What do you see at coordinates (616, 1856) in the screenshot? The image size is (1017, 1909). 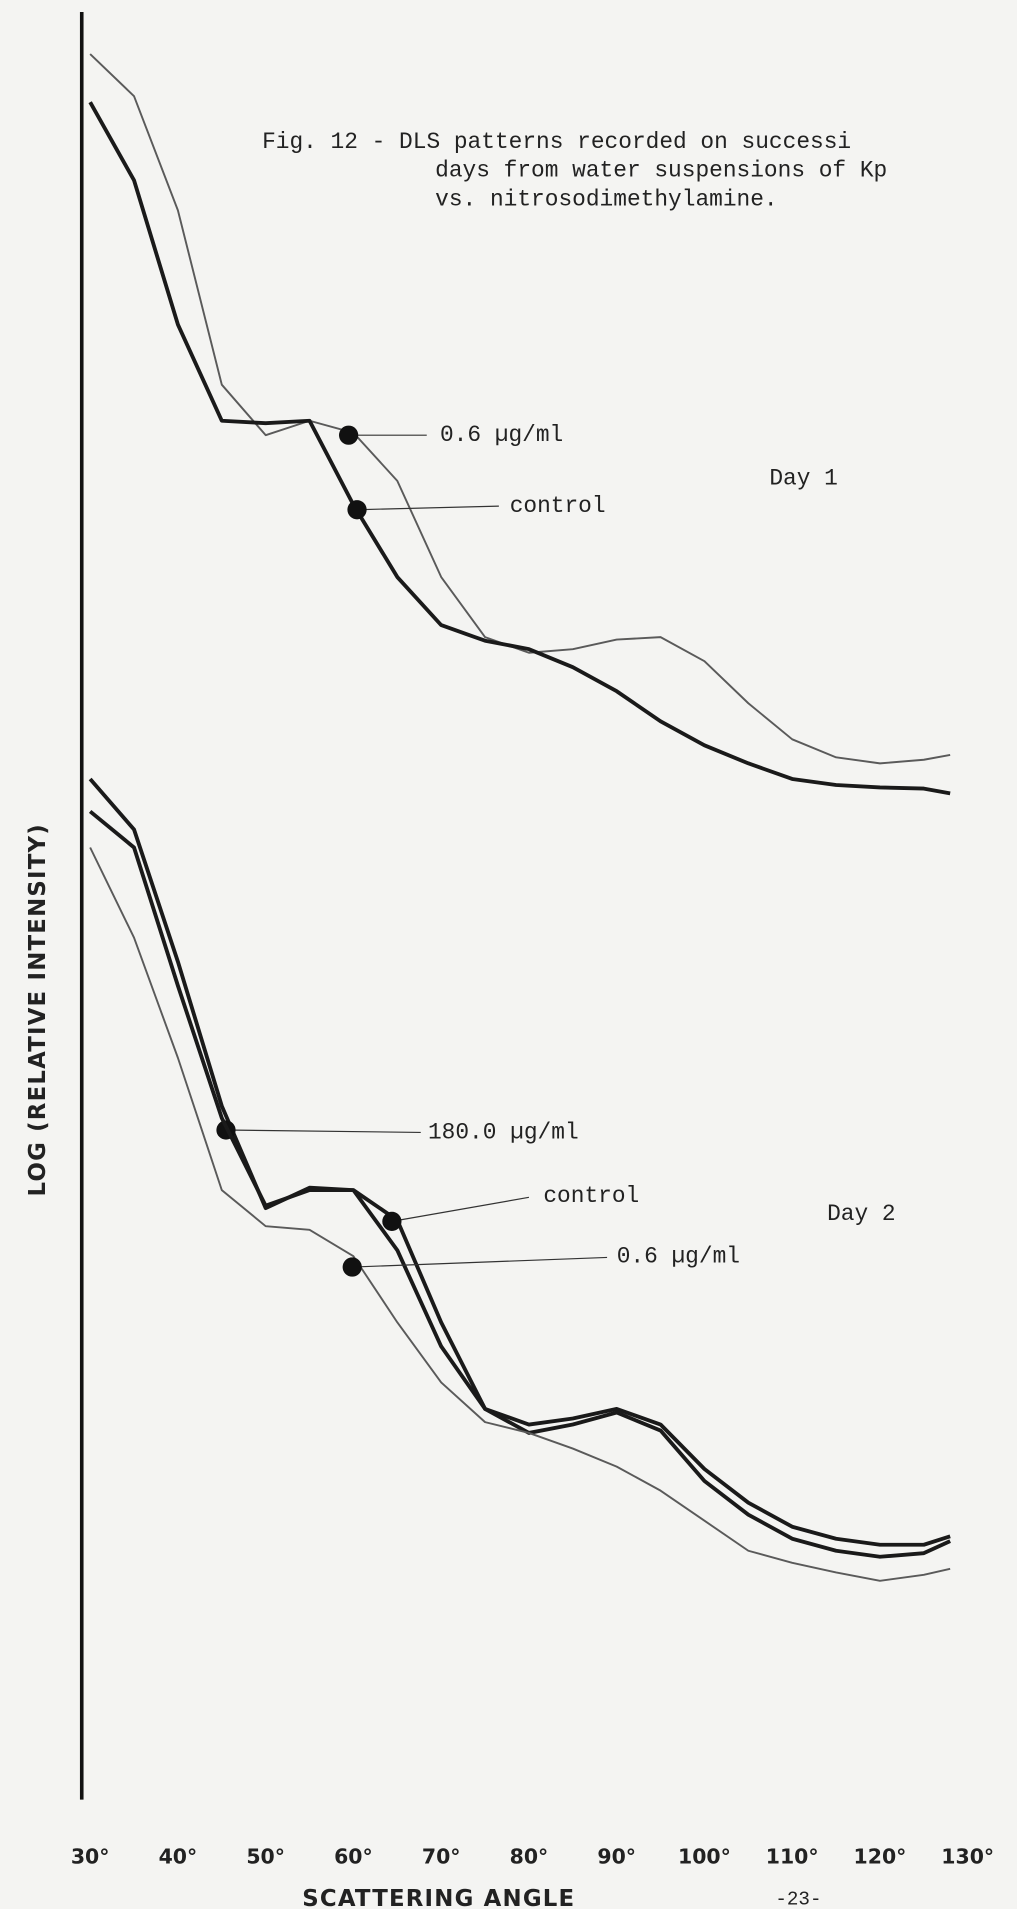 I see `x-tick-label: 90°` at bounding box center [616, 1856].